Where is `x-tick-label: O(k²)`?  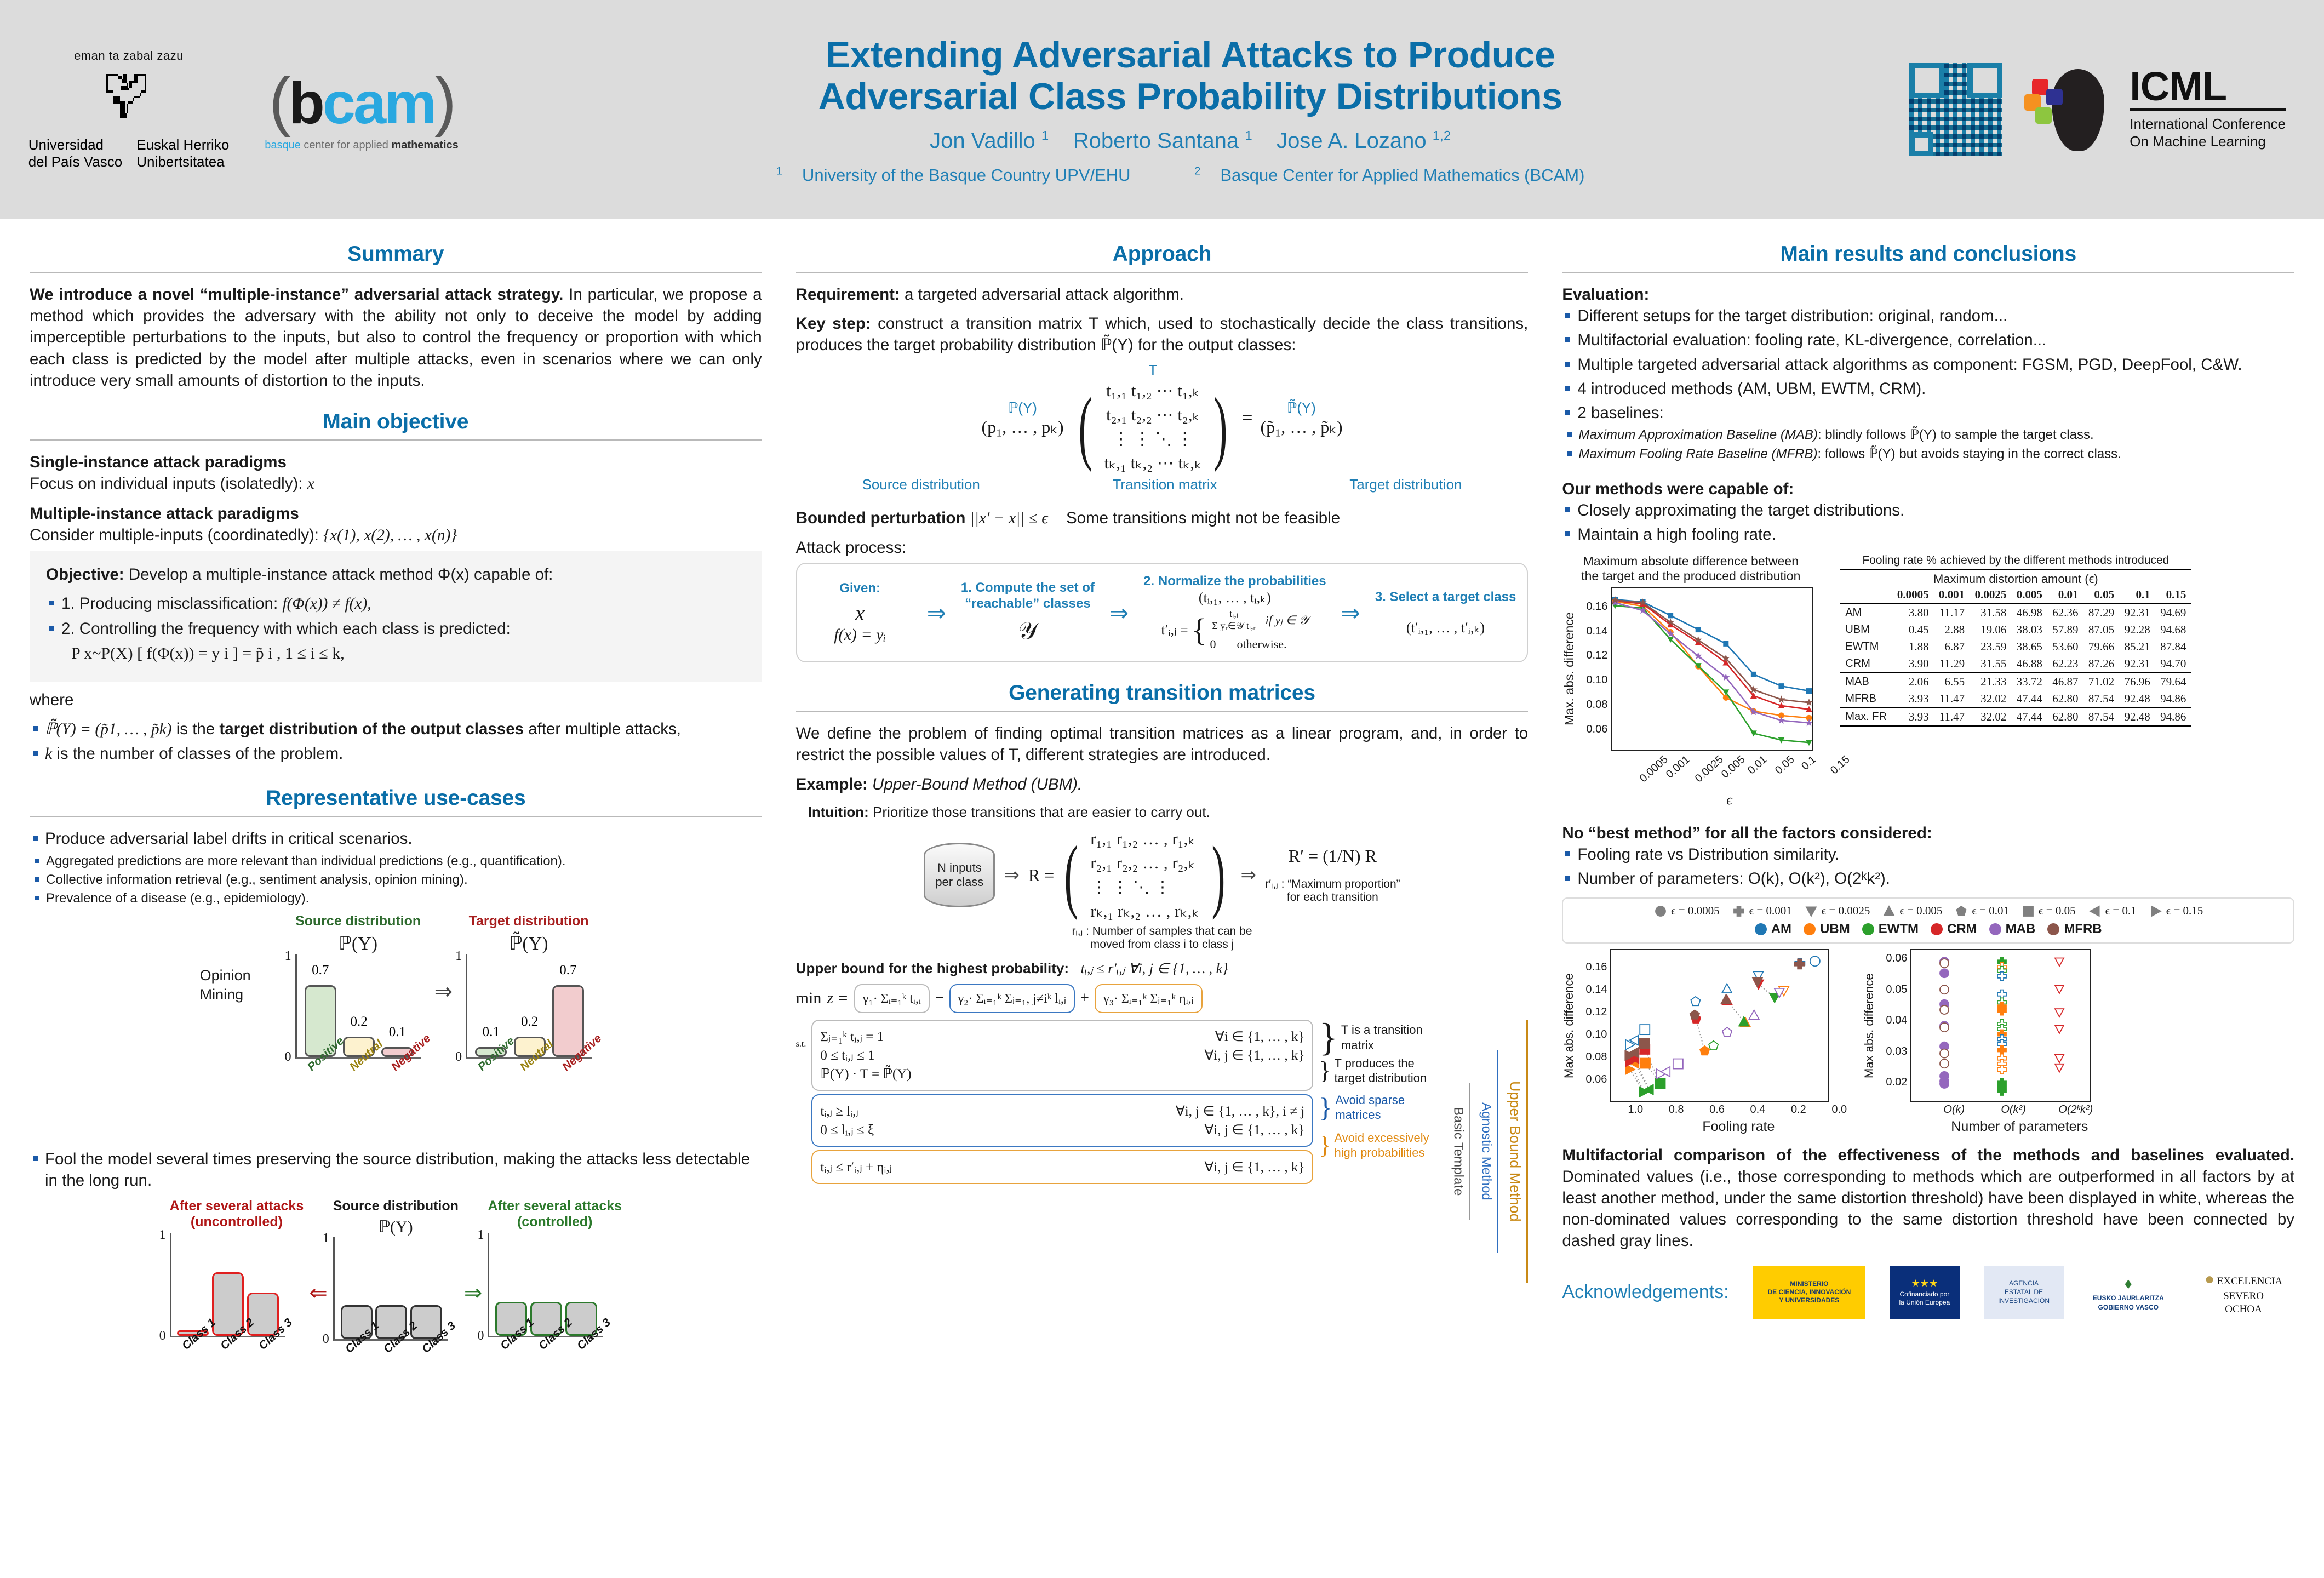
x-tick-label: O(k²) is located at coordinates (2013, 1110).